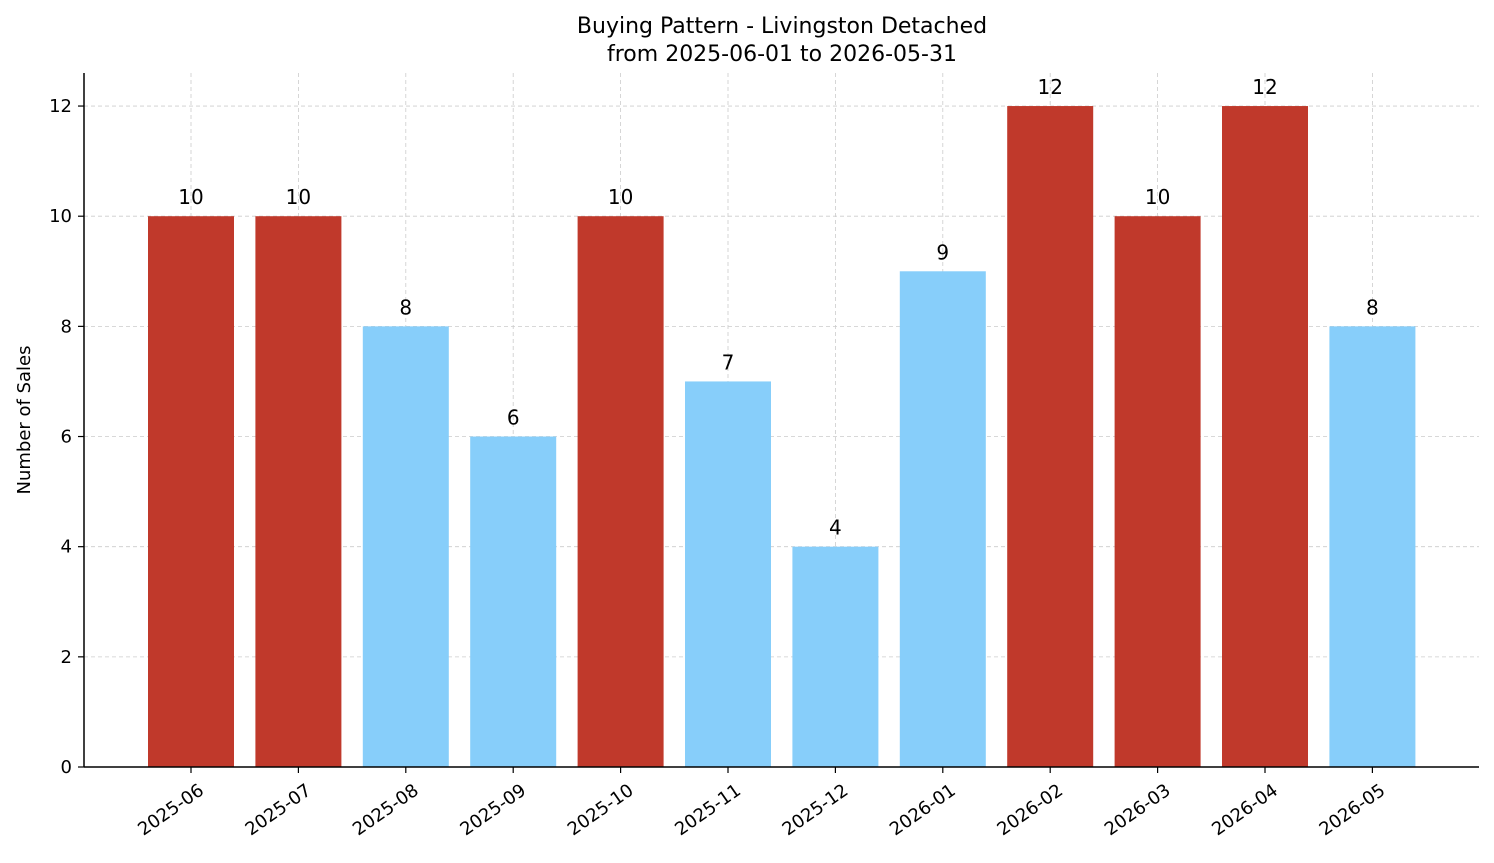 This screenshot has width=1494, height=863. What do you see at coordinates (835, 528) in the screenshot?
I see `data-label: 4` at bounding box center [835, 528].